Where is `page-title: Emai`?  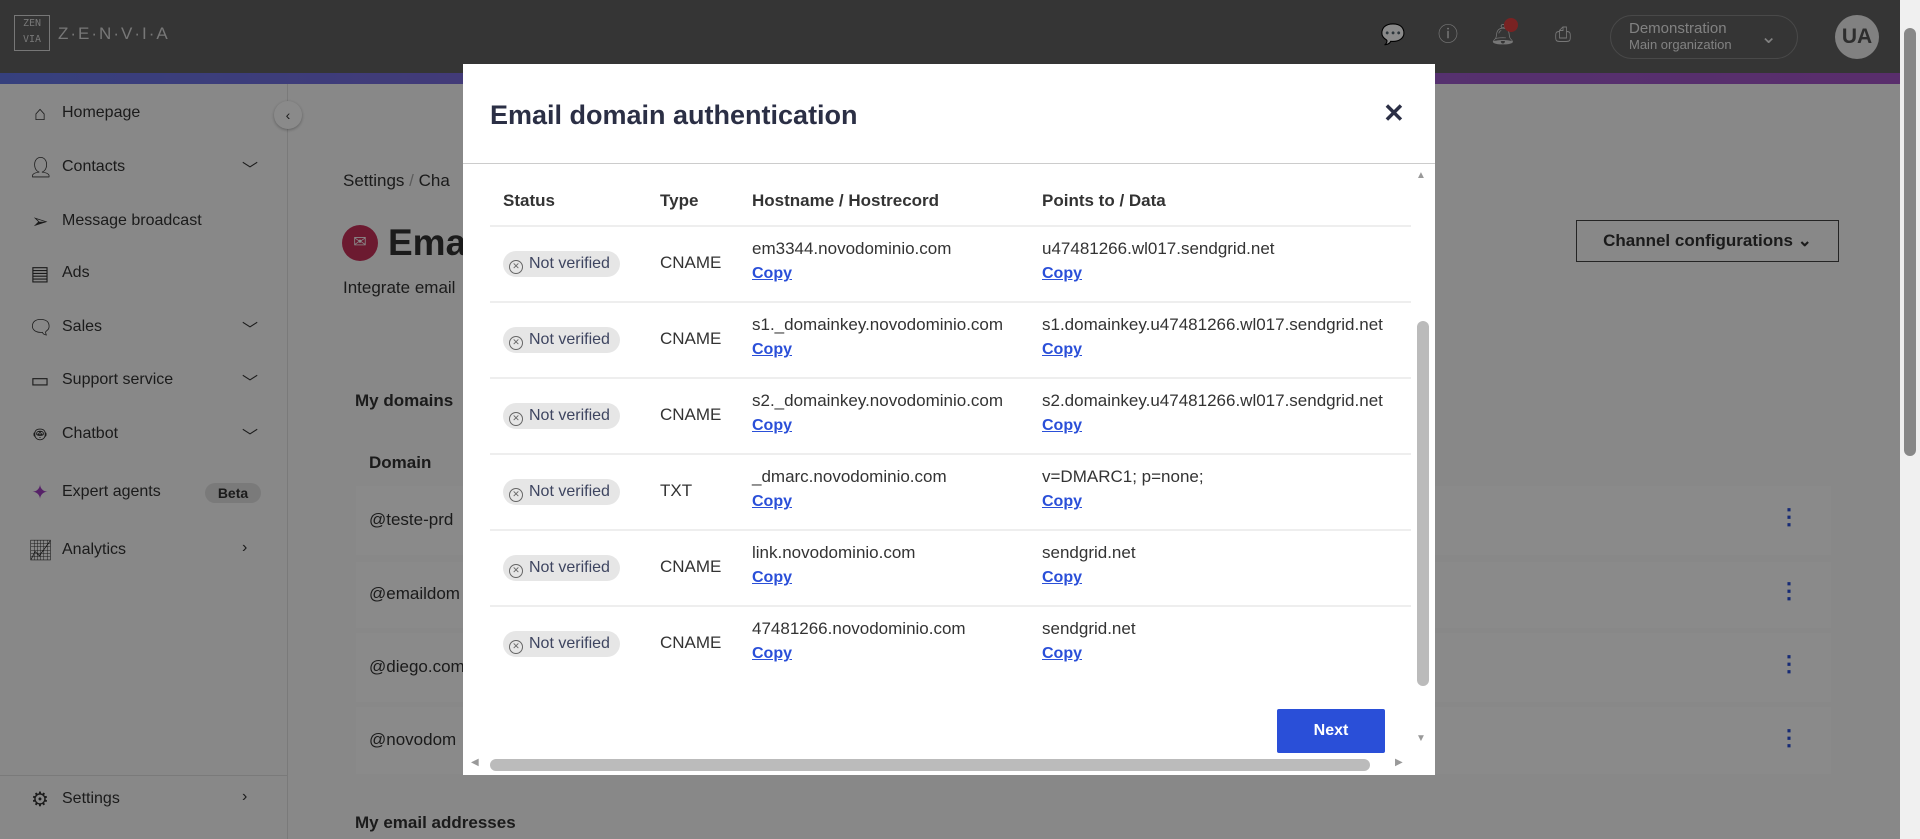
page-title: Emai is located at coordinates (432, 242).